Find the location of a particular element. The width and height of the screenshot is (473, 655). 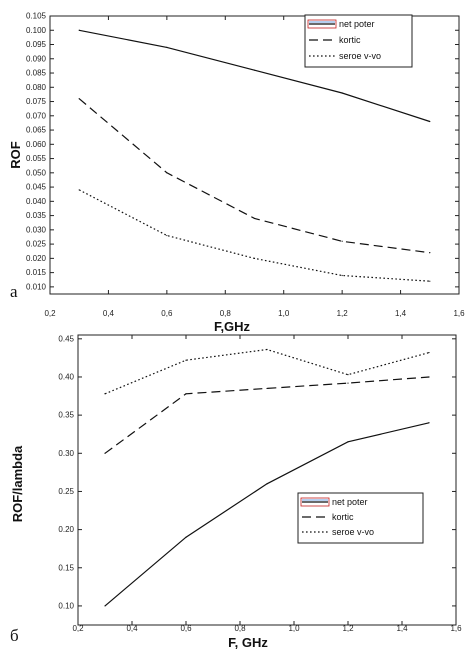

legend-box is located at coordinates (360, 518).